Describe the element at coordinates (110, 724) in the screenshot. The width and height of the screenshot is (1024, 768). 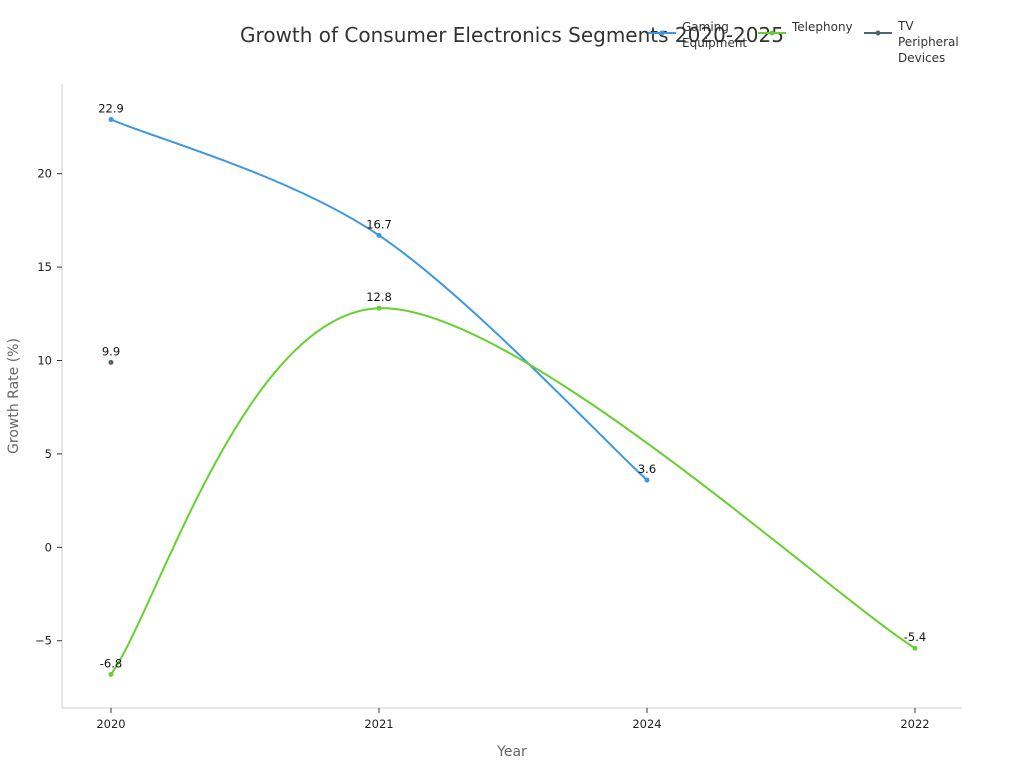
I see `x-tick-label: 2020` at that location.